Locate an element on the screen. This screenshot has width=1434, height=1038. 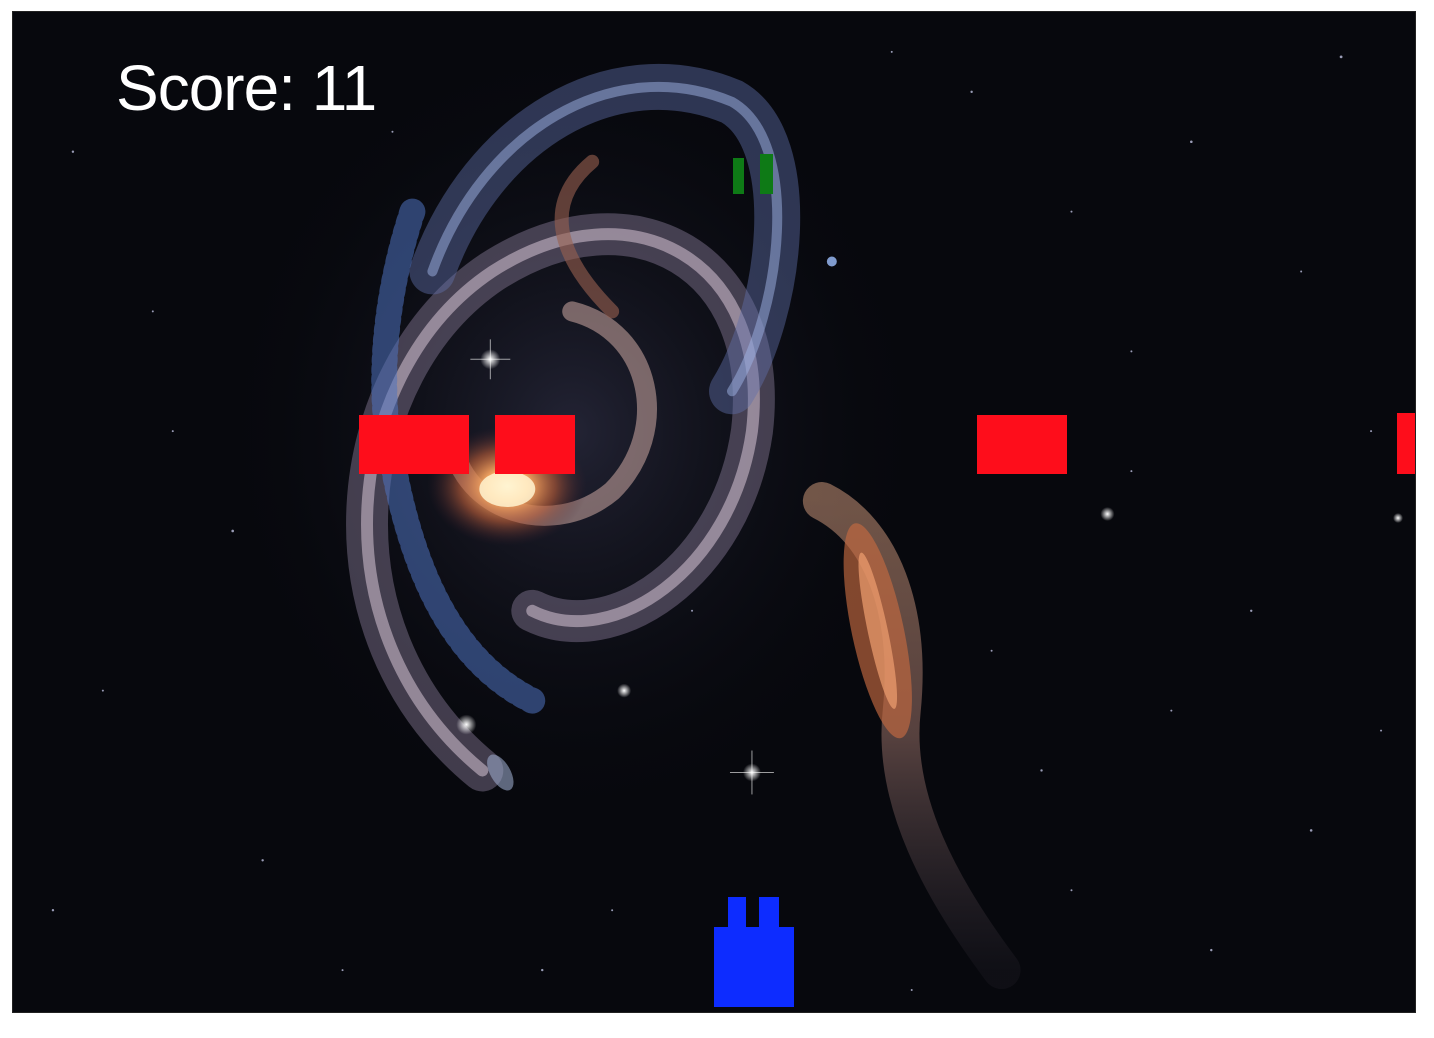
player-cannon-right is located at coordinates (769, 913).